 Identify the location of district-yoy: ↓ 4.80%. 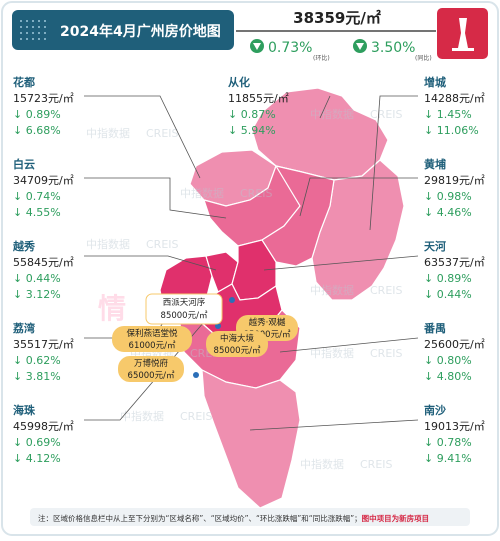
(448, 376).